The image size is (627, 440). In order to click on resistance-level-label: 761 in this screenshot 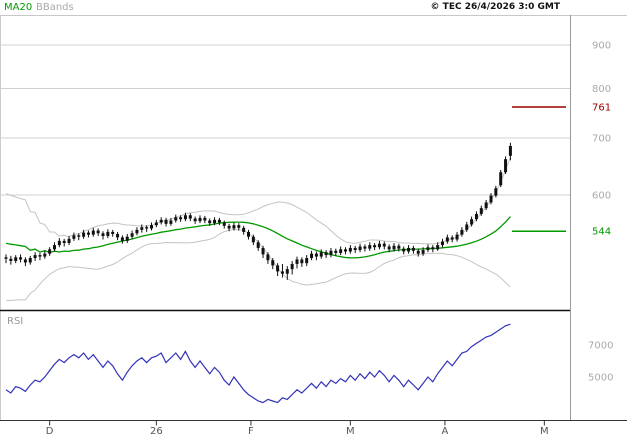, I will do `click(601, 108)`.